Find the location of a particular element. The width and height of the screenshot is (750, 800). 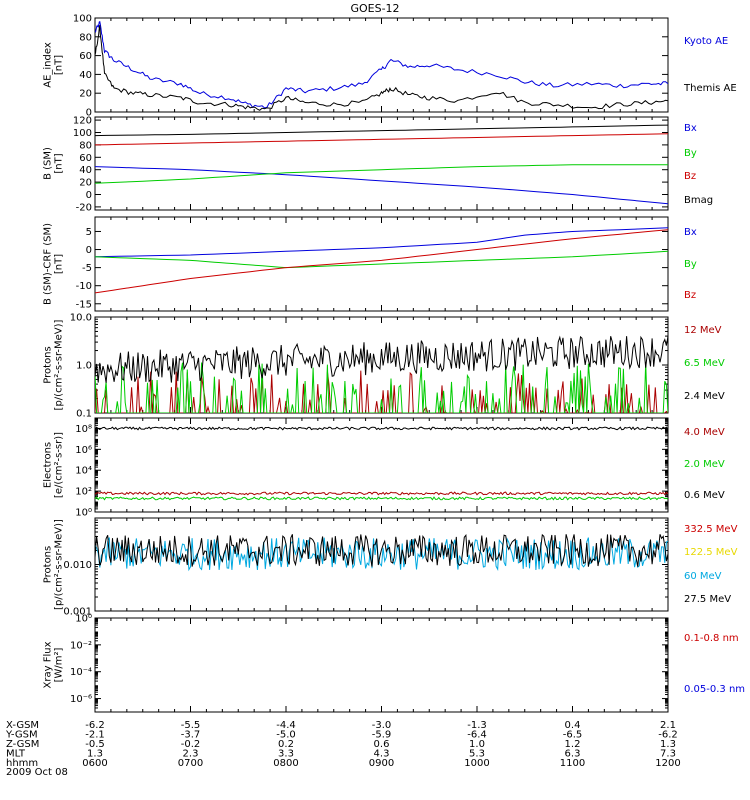

ephemeris-value: 0.4 is located at coordinates (573, 725).